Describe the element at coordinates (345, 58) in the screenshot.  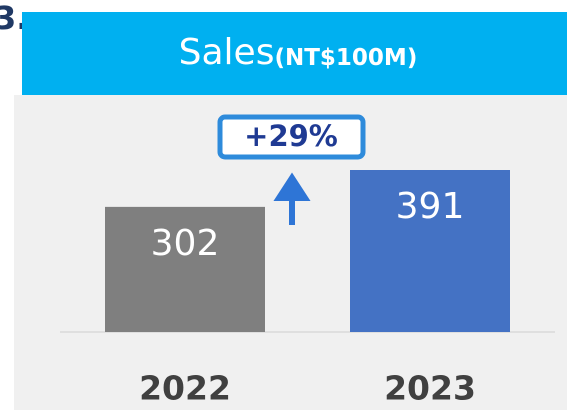
I see `unit: (NT$100M)` at that location.